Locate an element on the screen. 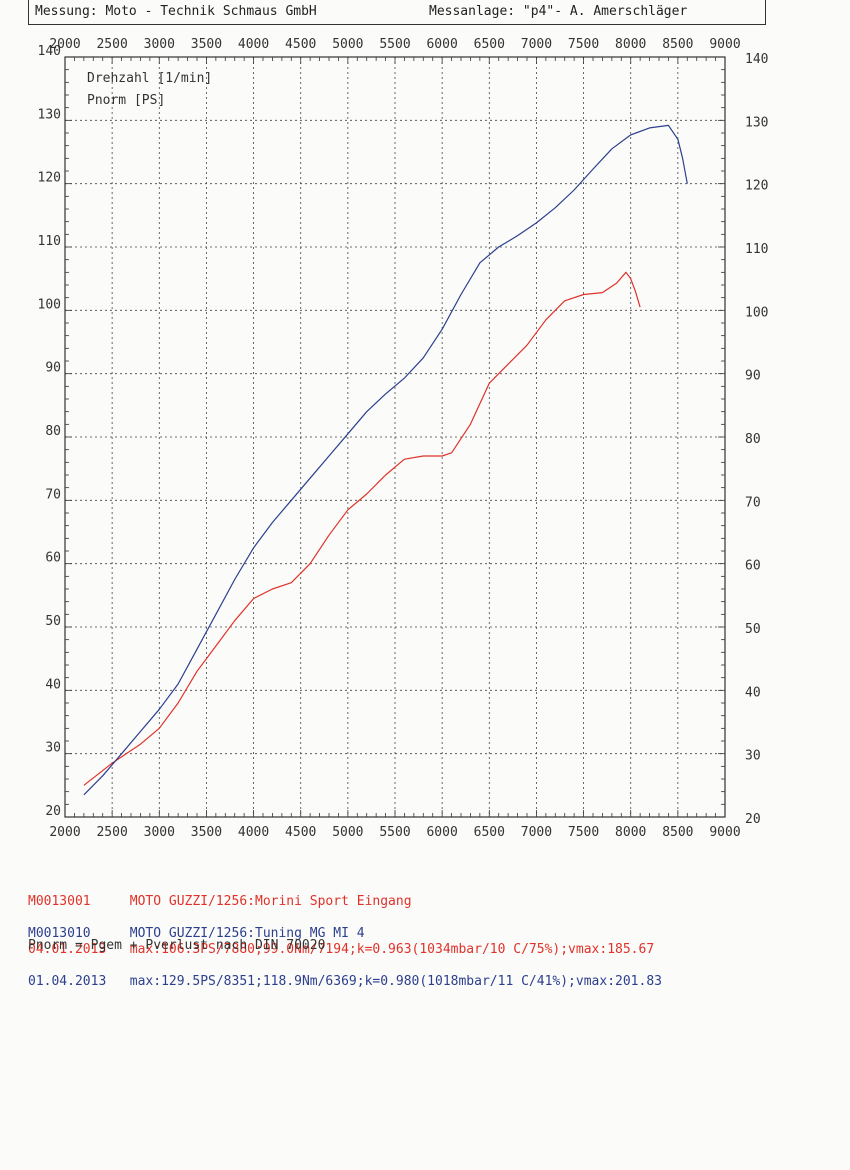 The height and width of the screenshot is (1170, 850). x-tick-label-top: 8000 is located at coordinates (630, 44).